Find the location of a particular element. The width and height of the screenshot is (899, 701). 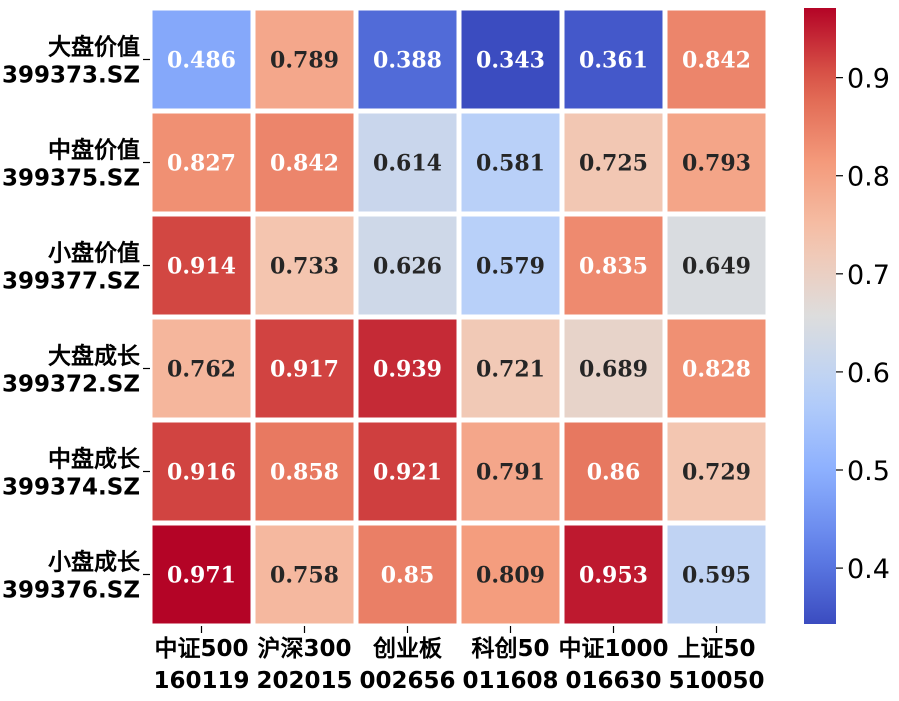

cell-value-label: 0.85 is located at coordinates (408, 576).